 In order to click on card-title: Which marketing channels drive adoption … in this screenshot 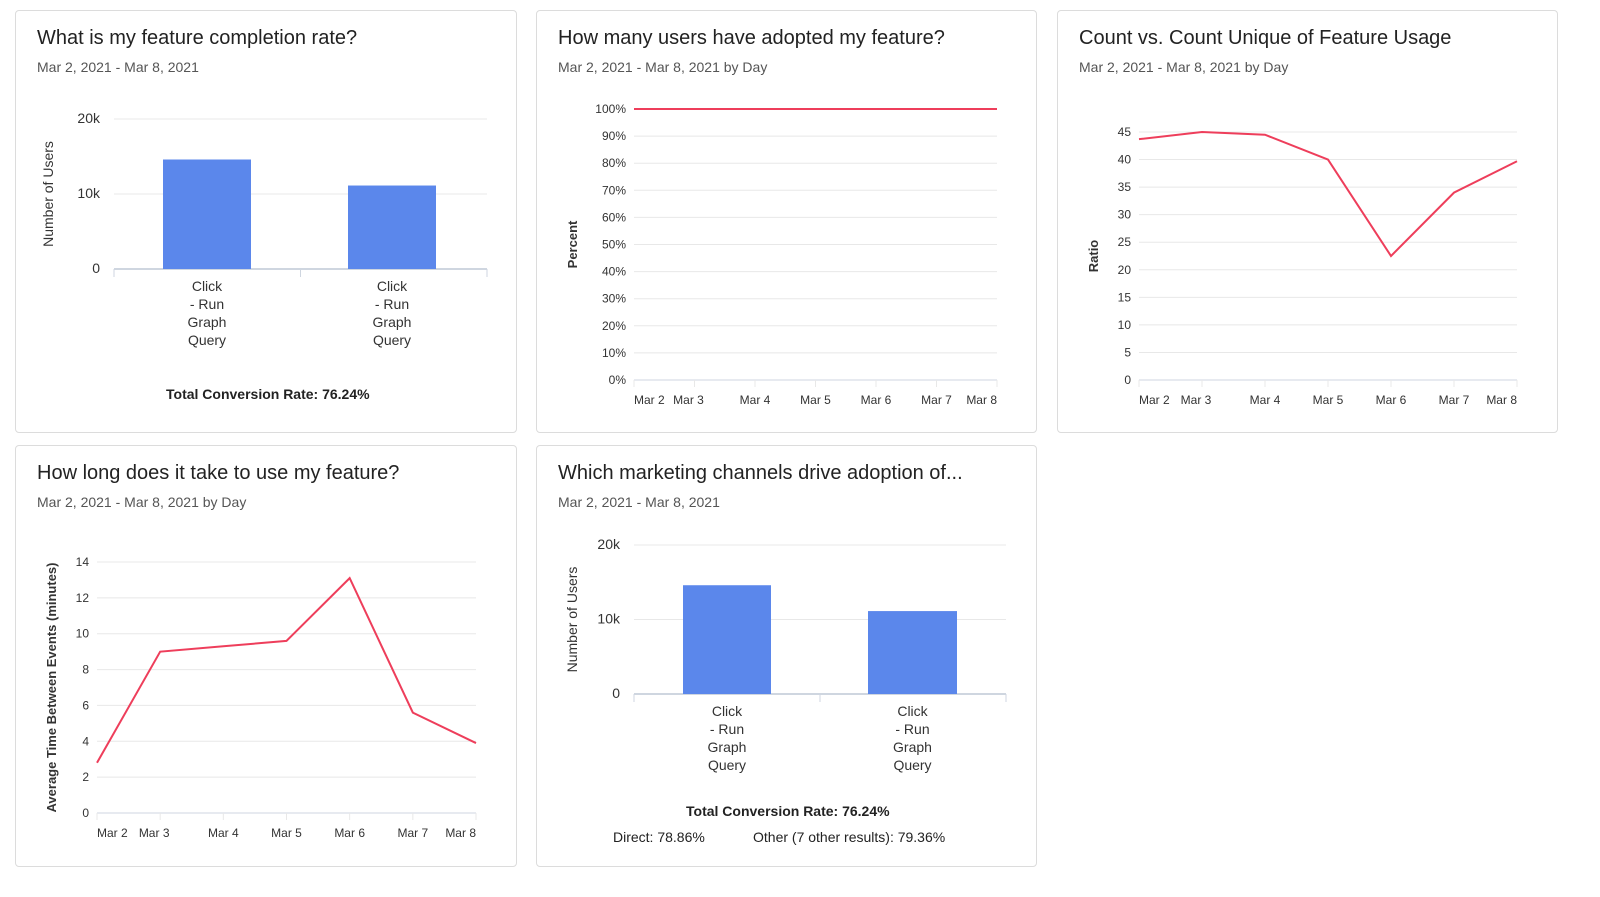, I will do `click(760, 473)`.